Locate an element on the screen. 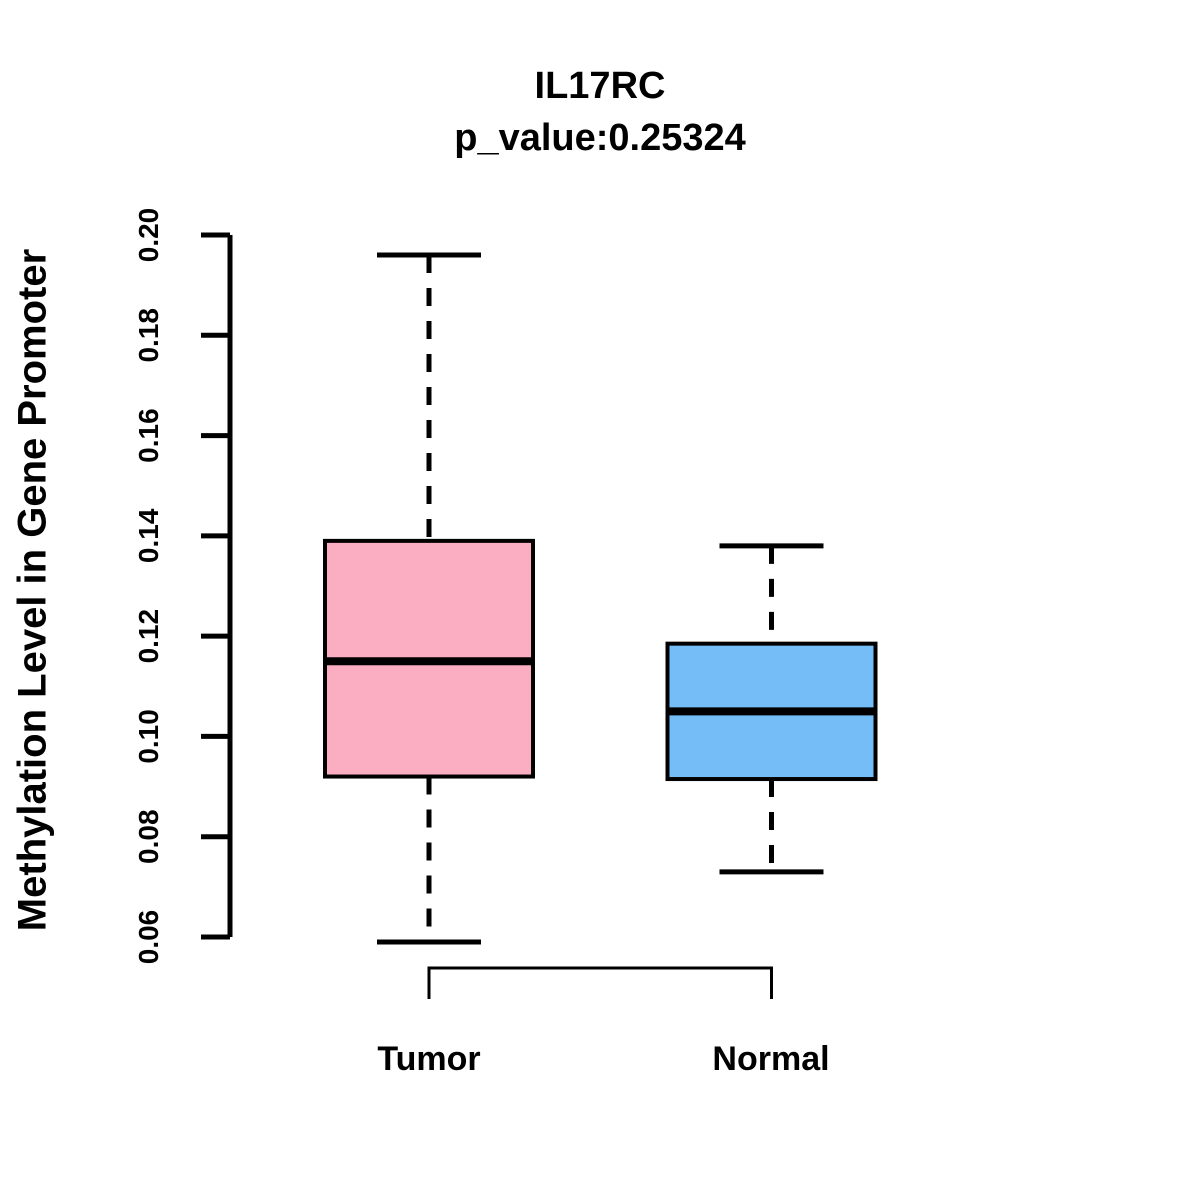  x-label-normal: Normal is located at coordinates (771, 1059).